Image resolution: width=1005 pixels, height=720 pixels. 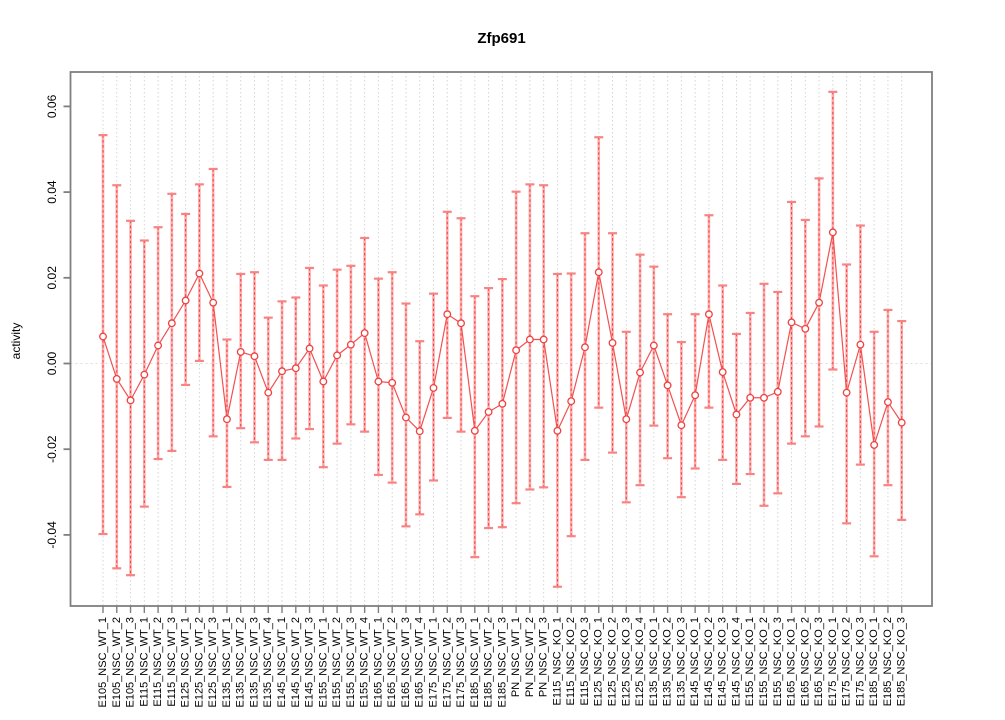 I want to click on x-tick-label: E155_NSC_KO_1, so click(x=750, y=661).